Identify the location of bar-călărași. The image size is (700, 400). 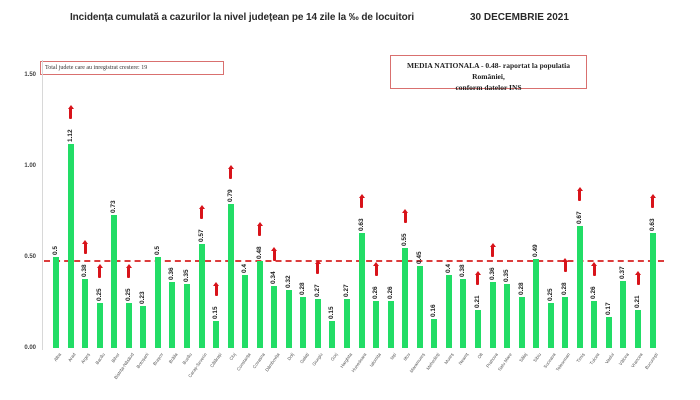
(216, 334).